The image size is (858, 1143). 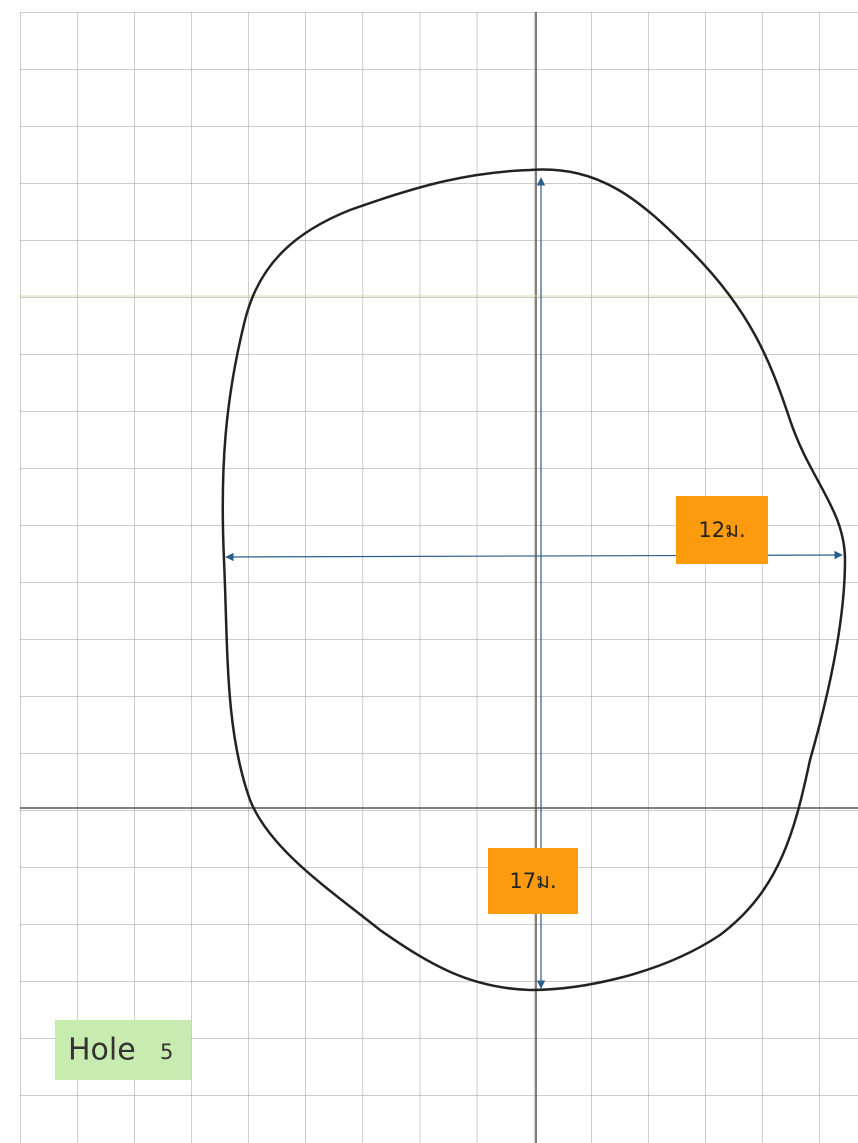 I want to click on hole-number: 5, so click(x=166, y=1052).